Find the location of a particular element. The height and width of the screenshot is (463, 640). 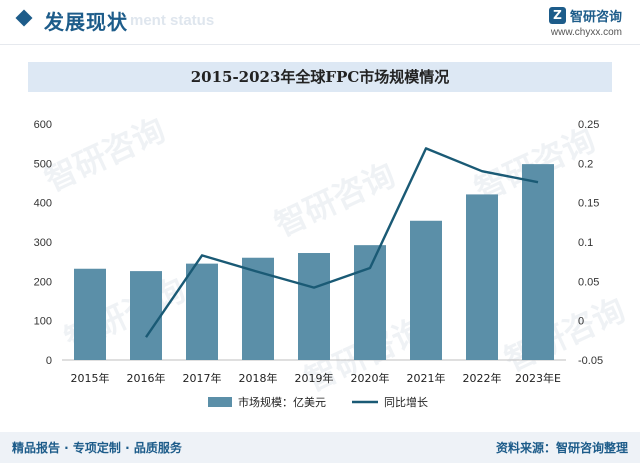

x-tick-label: 2023年E is located at coordinates (538, 378).